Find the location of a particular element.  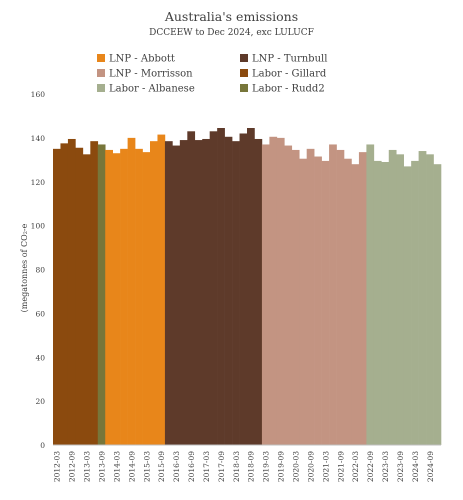

x-tick-label: 2024-09 is located at coordinates (430, 466).